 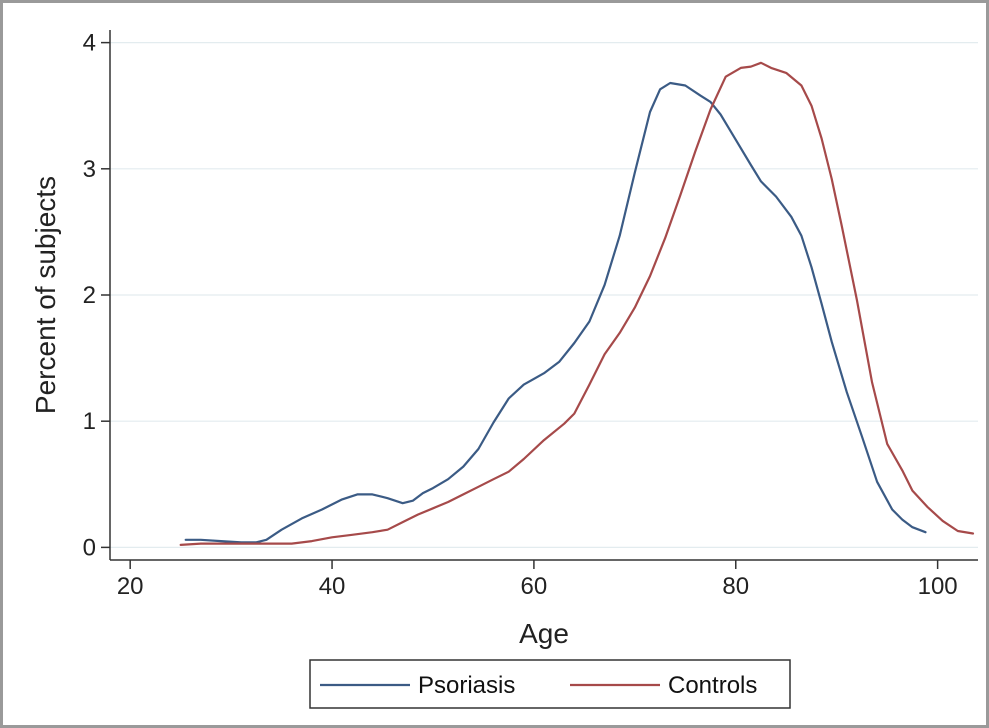 I want to click on legend-label-psoriasis: Psoriasis, so click(x=466, y=685).